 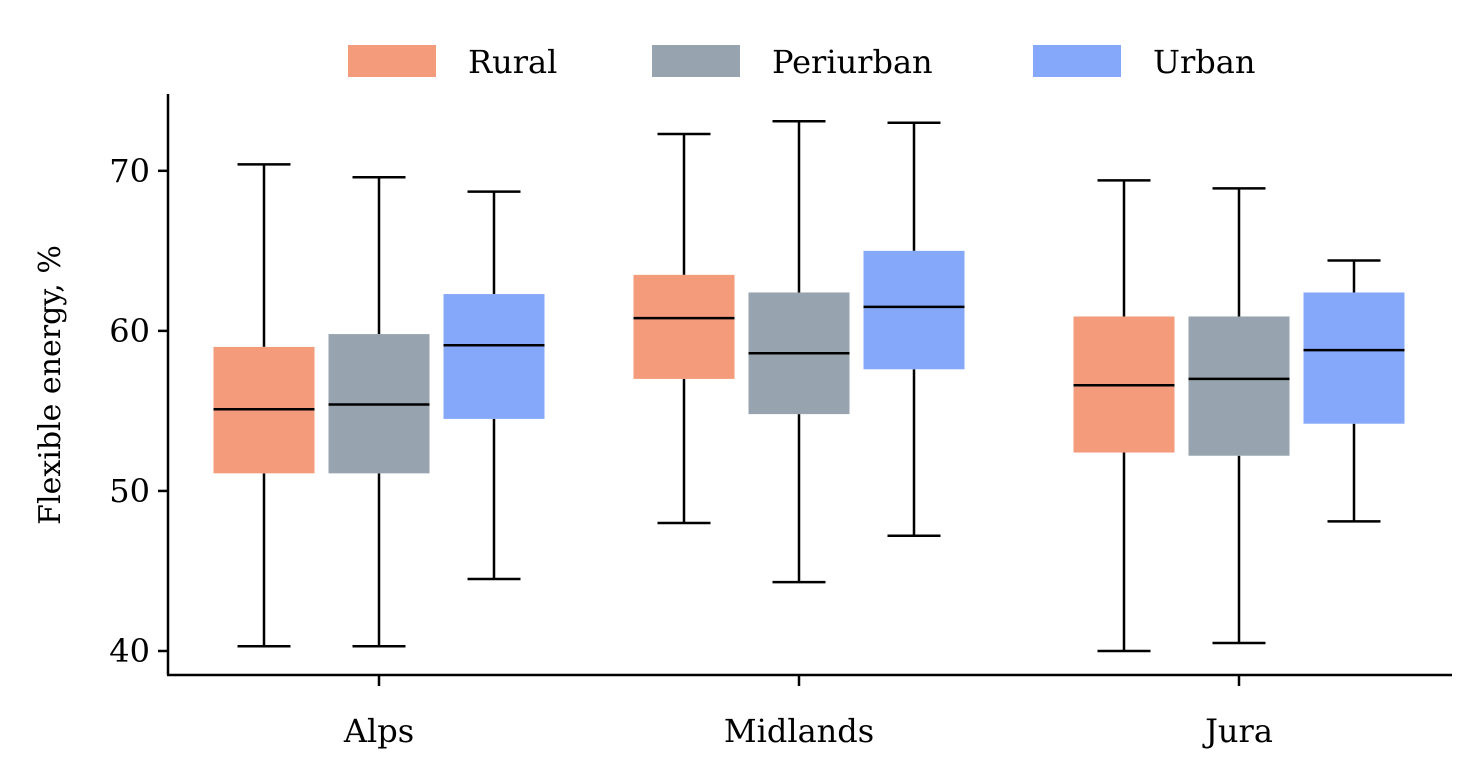 I want to click on box-rural-alps, so click(x=264, y=405).